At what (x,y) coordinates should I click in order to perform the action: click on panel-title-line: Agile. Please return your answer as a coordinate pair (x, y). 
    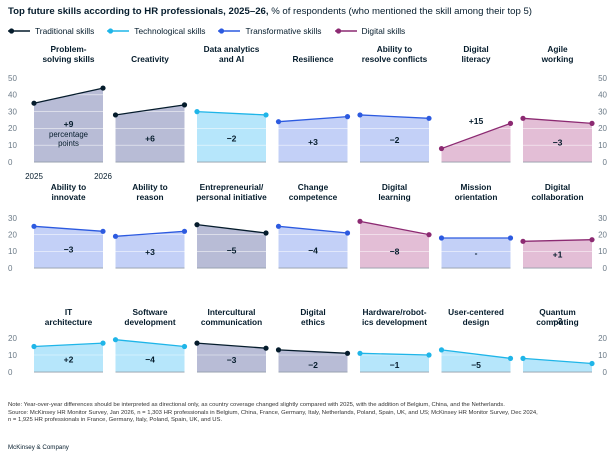
    Looking at the image, I should click on (557, 49).